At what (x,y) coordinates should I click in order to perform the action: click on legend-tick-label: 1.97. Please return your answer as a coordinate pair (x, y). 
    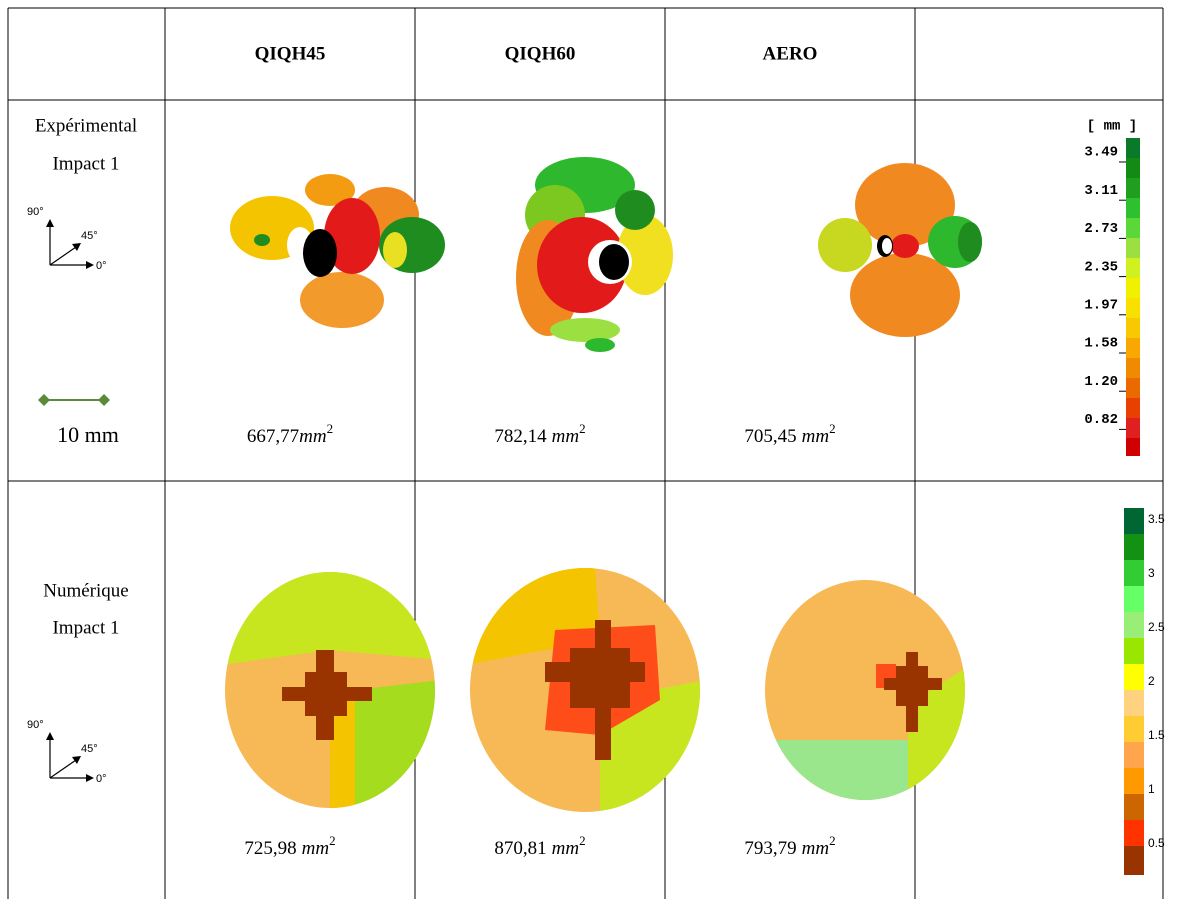
    Looking at the image, I should click on (1101, 306).